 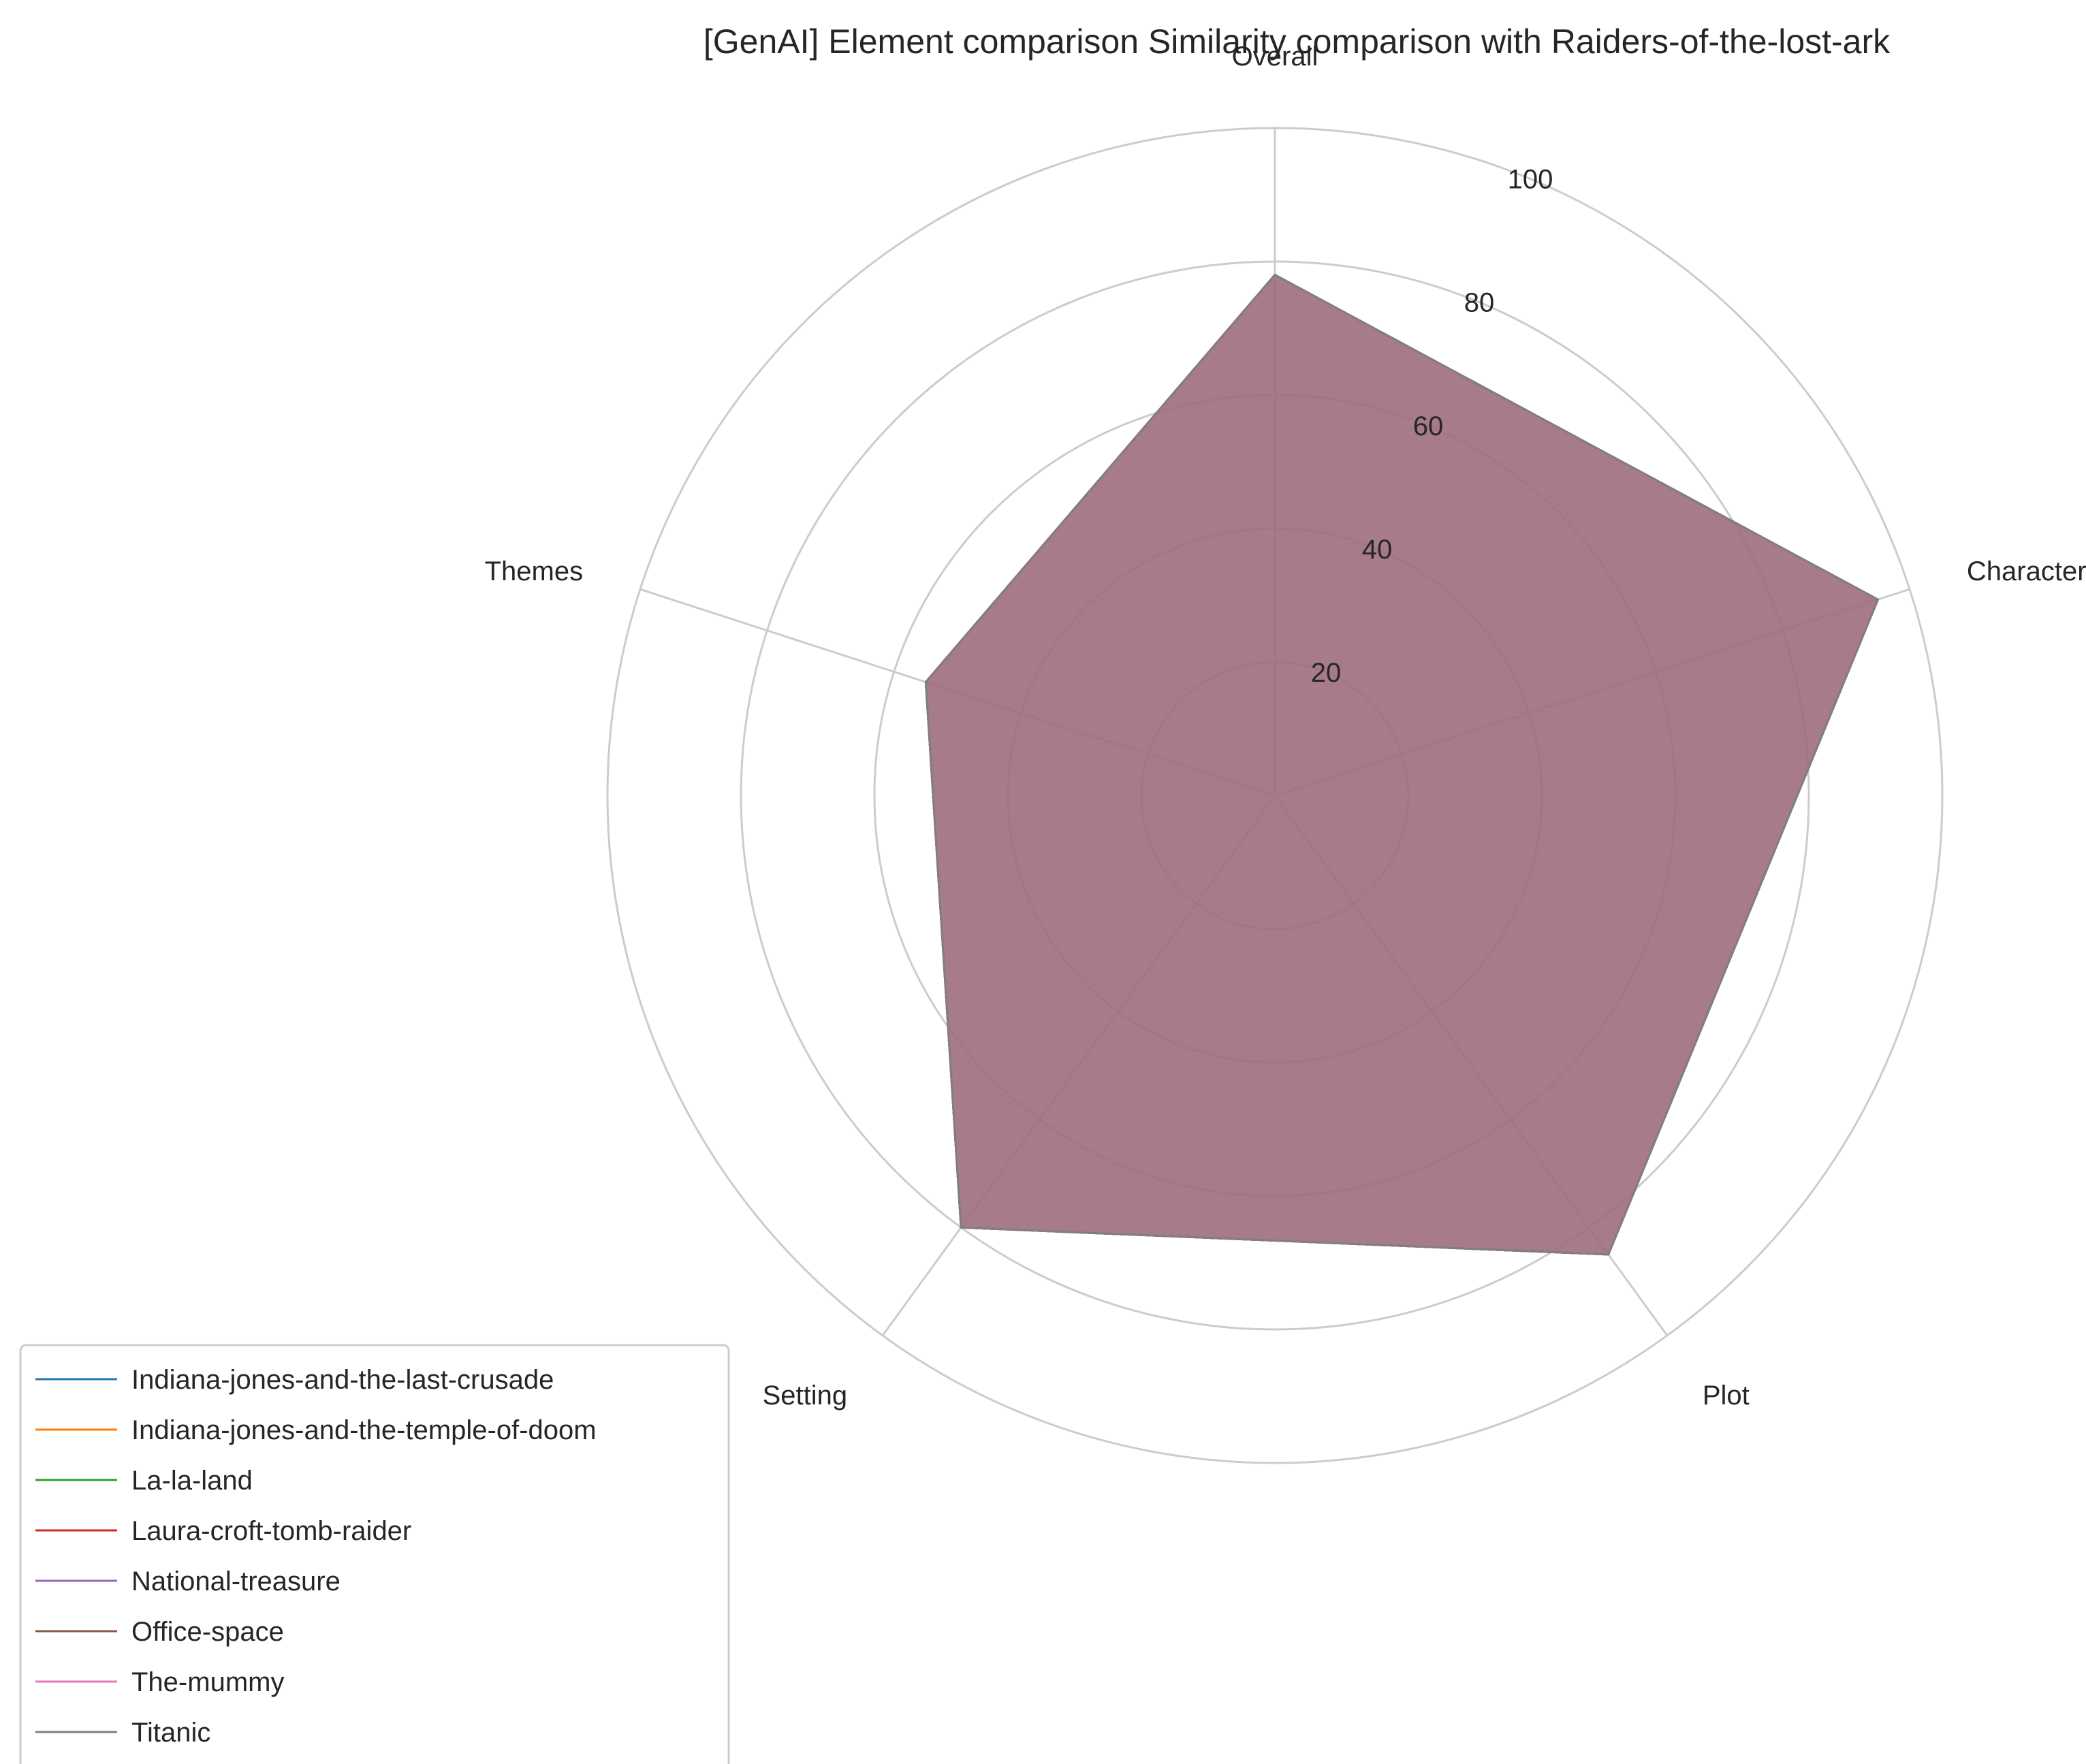 What do you see at coordinates (207, 1682) in the screenshot?
I see `legend-label-6: The-mummy` at bounding box center [207, 1682].